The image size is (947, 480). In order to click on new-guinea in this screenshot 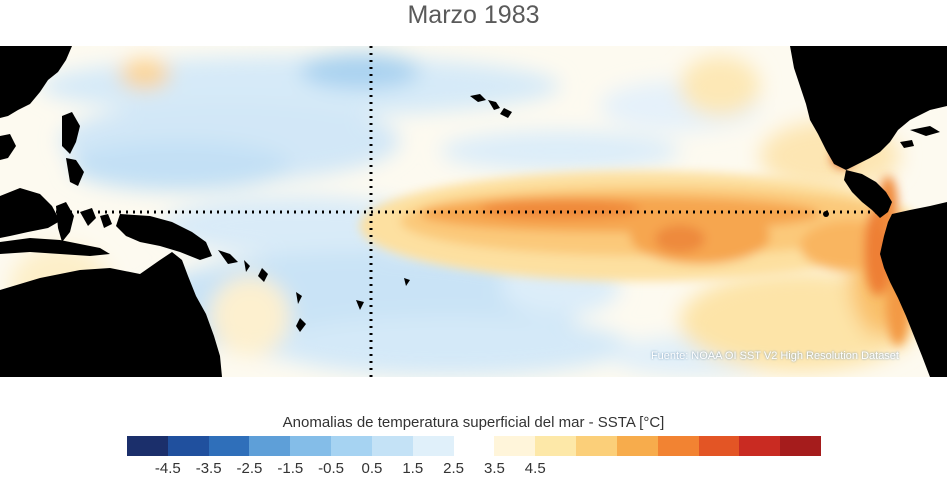, I will do `click(164, 237)`.